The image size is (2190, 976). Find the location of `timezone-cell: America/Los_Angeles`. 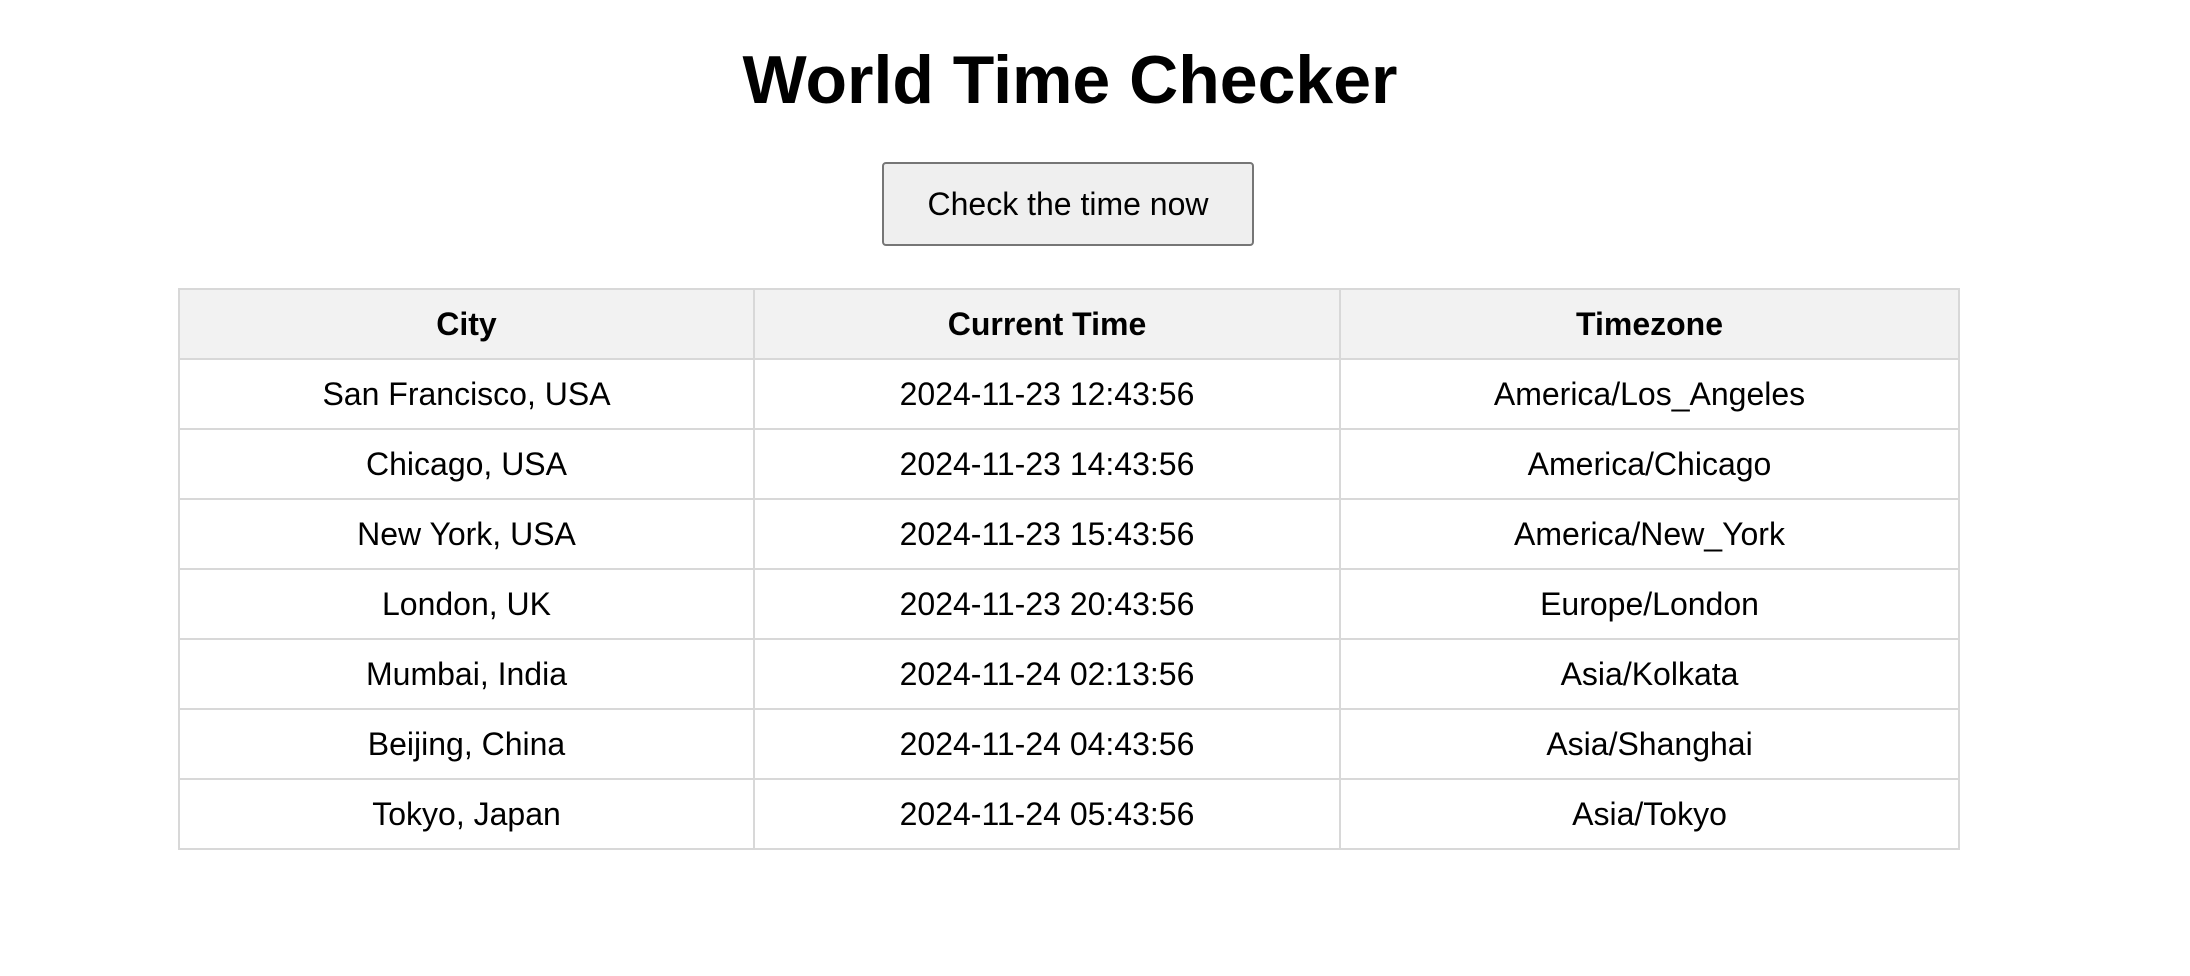

timezone-cell: America/Los_Angeles is located at coordinates (1649, 394).